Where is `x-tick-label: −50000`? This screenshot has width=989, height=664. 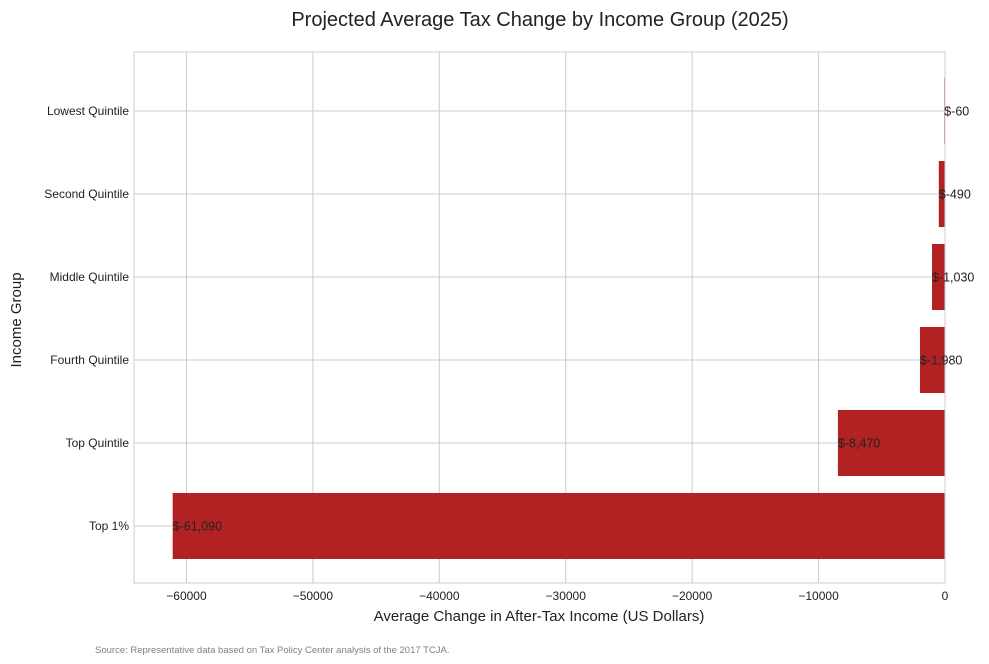 x-tick-label: −50000 is located at coordinates (313, 596).